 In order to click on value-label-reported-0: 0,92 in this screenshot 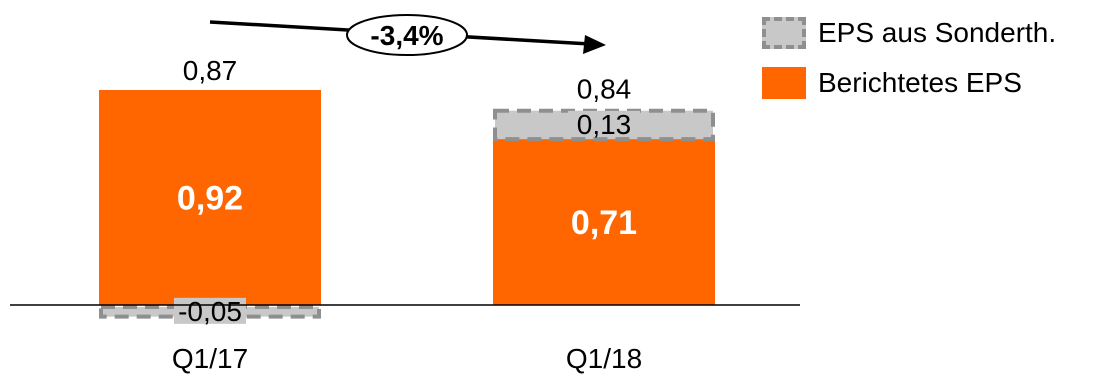, I will do `click(210, 198)`.